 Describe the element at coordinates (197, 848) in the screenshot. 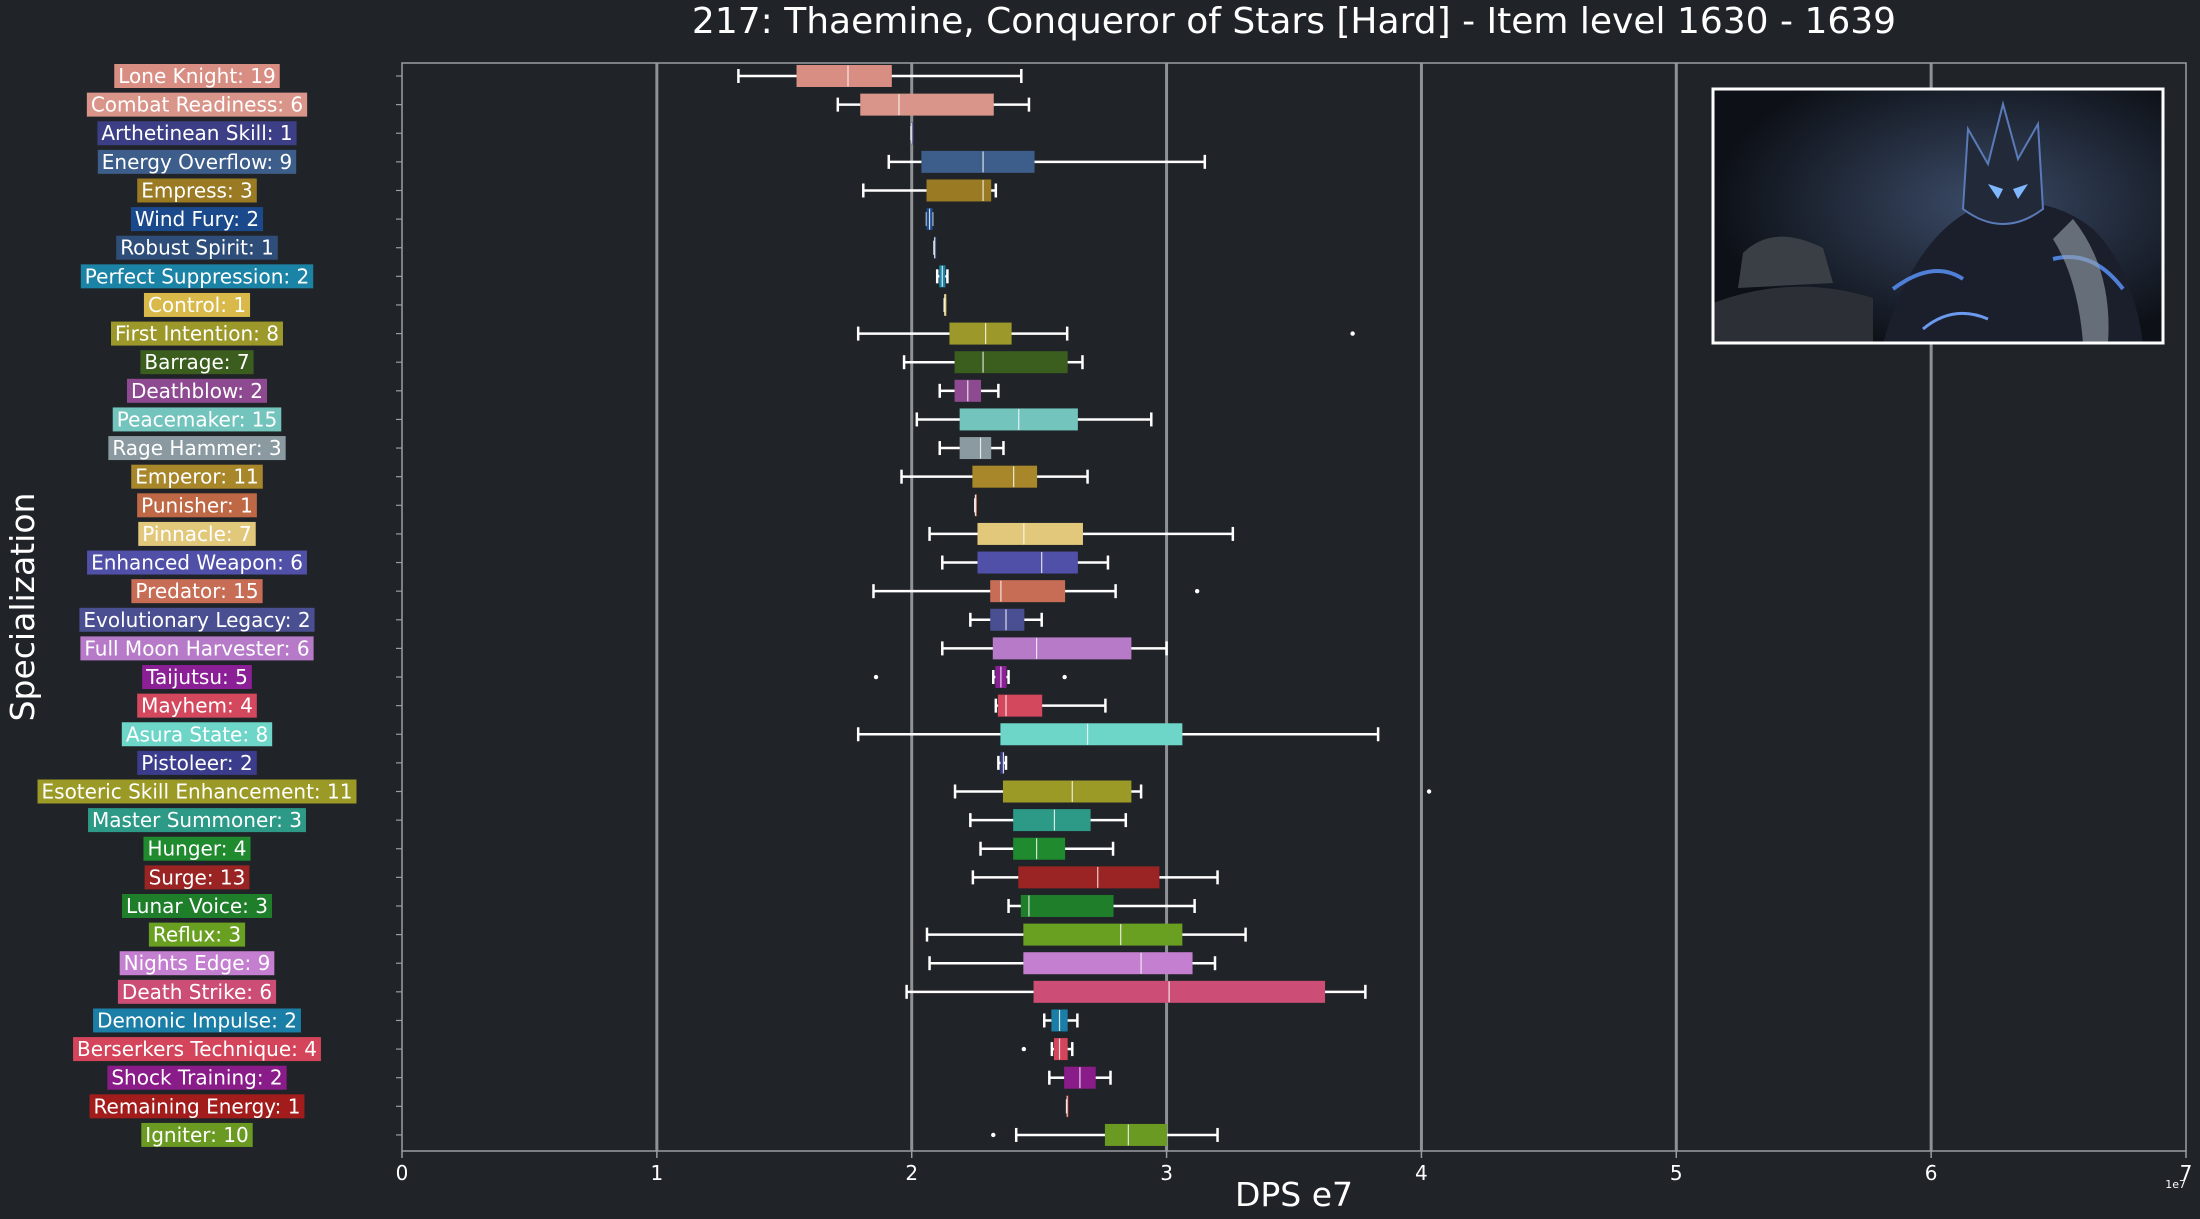

I see `y-tick-label-group: Hunger: 4` at that location.